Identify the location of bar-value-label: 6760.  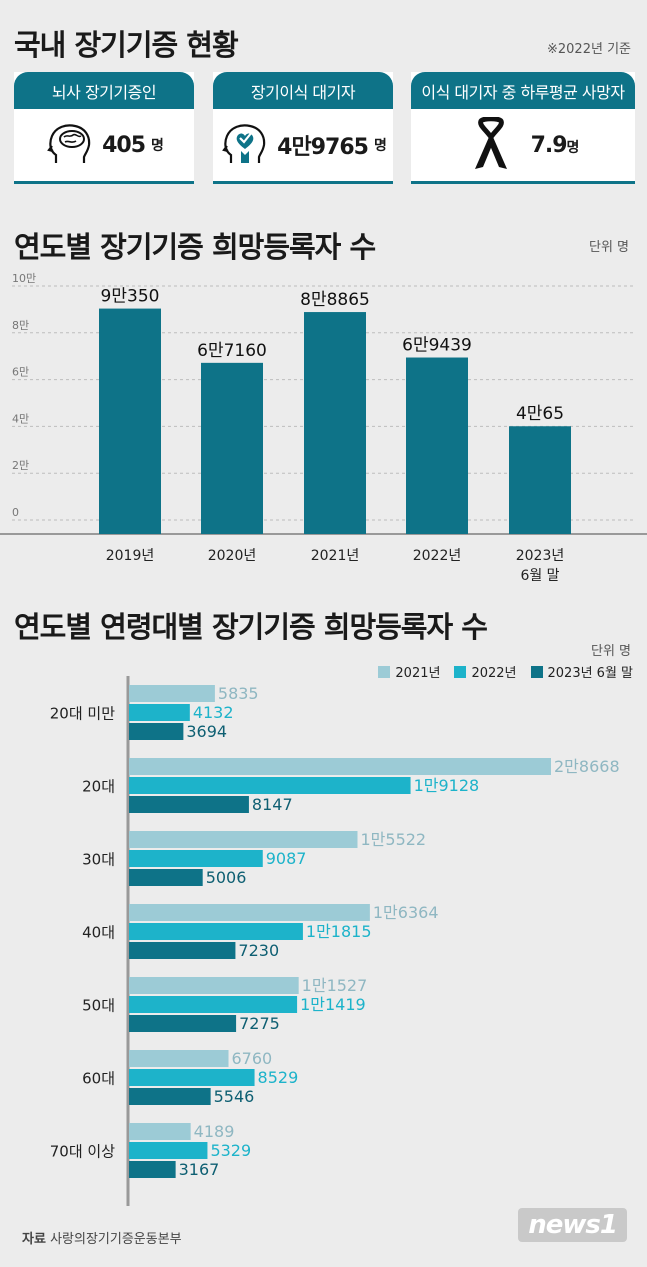
(252, 1058).